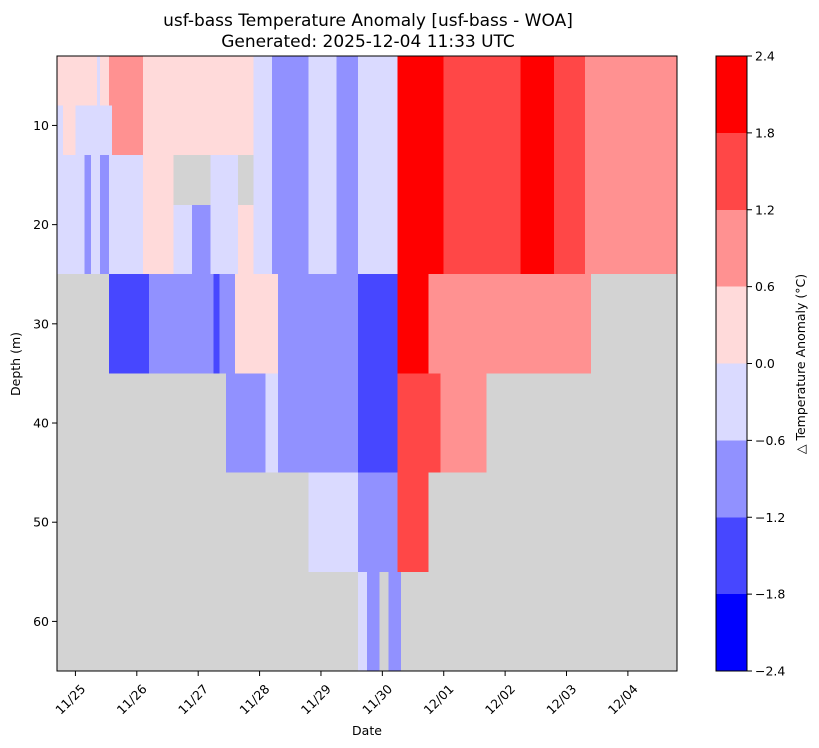  Describe the element at coordinates (70, 699) in the screenshot. I see `x-tick-label: 11/25` at that location.